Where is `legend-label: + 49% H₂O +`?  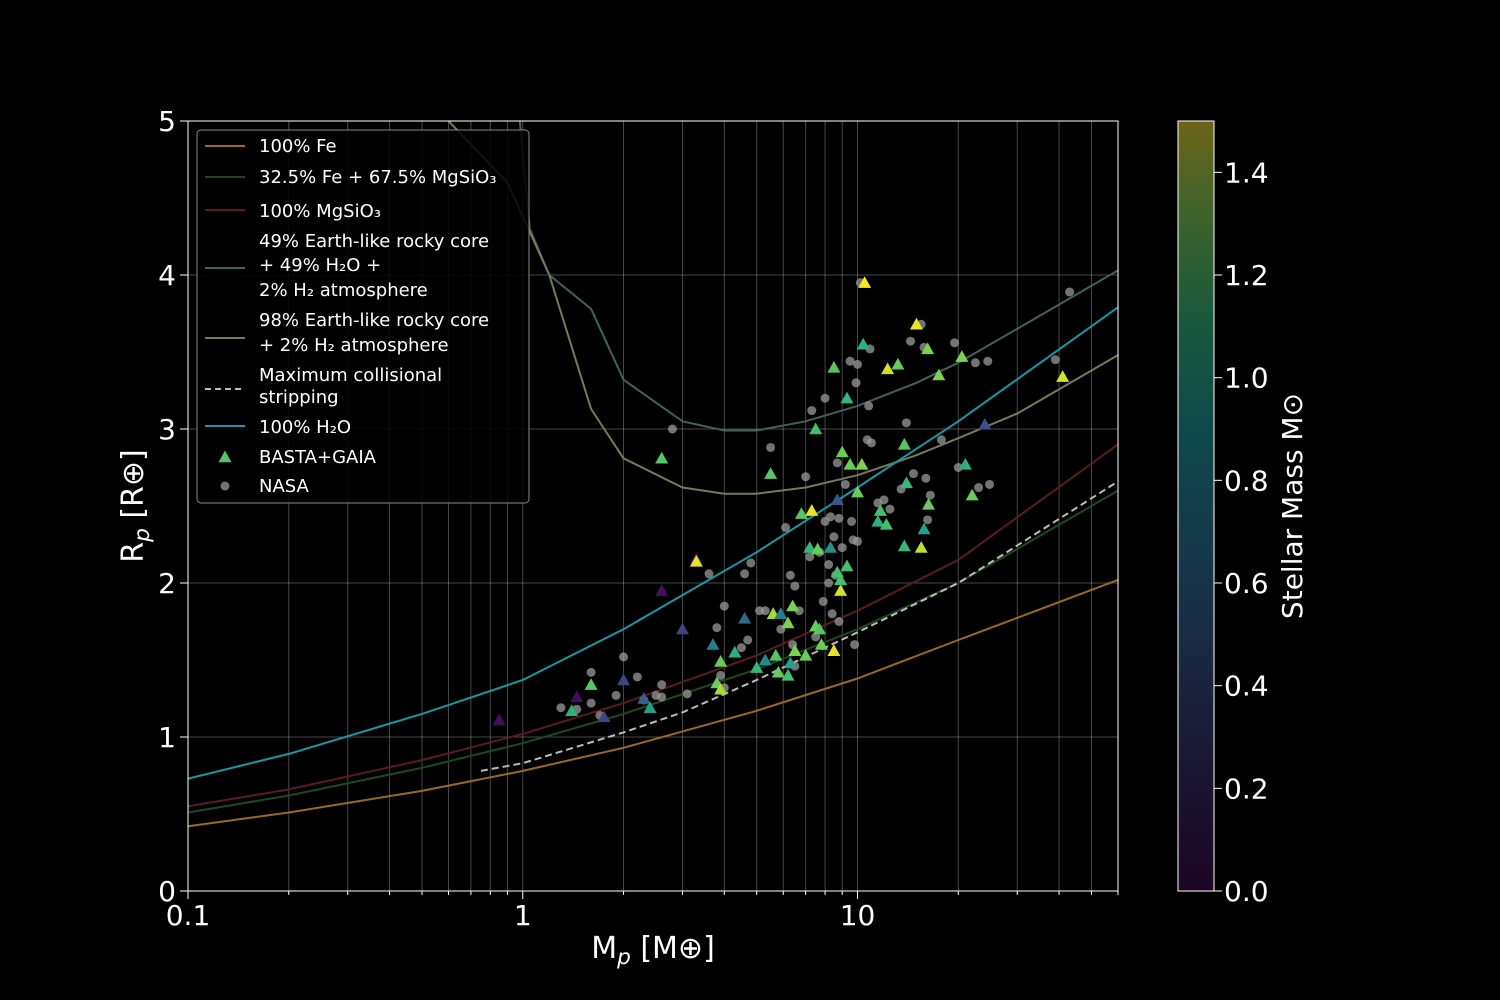 legend-label: + 49% H₂O + is located at coordinates (320, 265).